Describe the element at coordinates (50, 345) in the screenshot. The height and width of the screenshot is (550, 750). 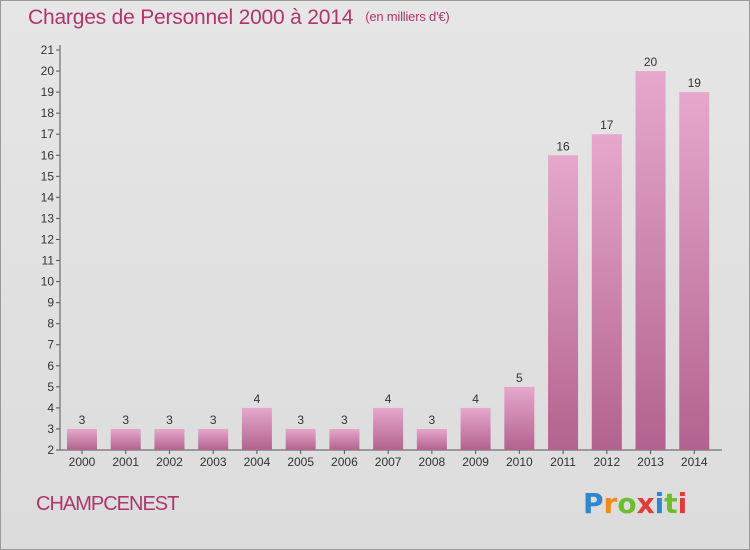
I see `y-tick-label: 7` at that location.